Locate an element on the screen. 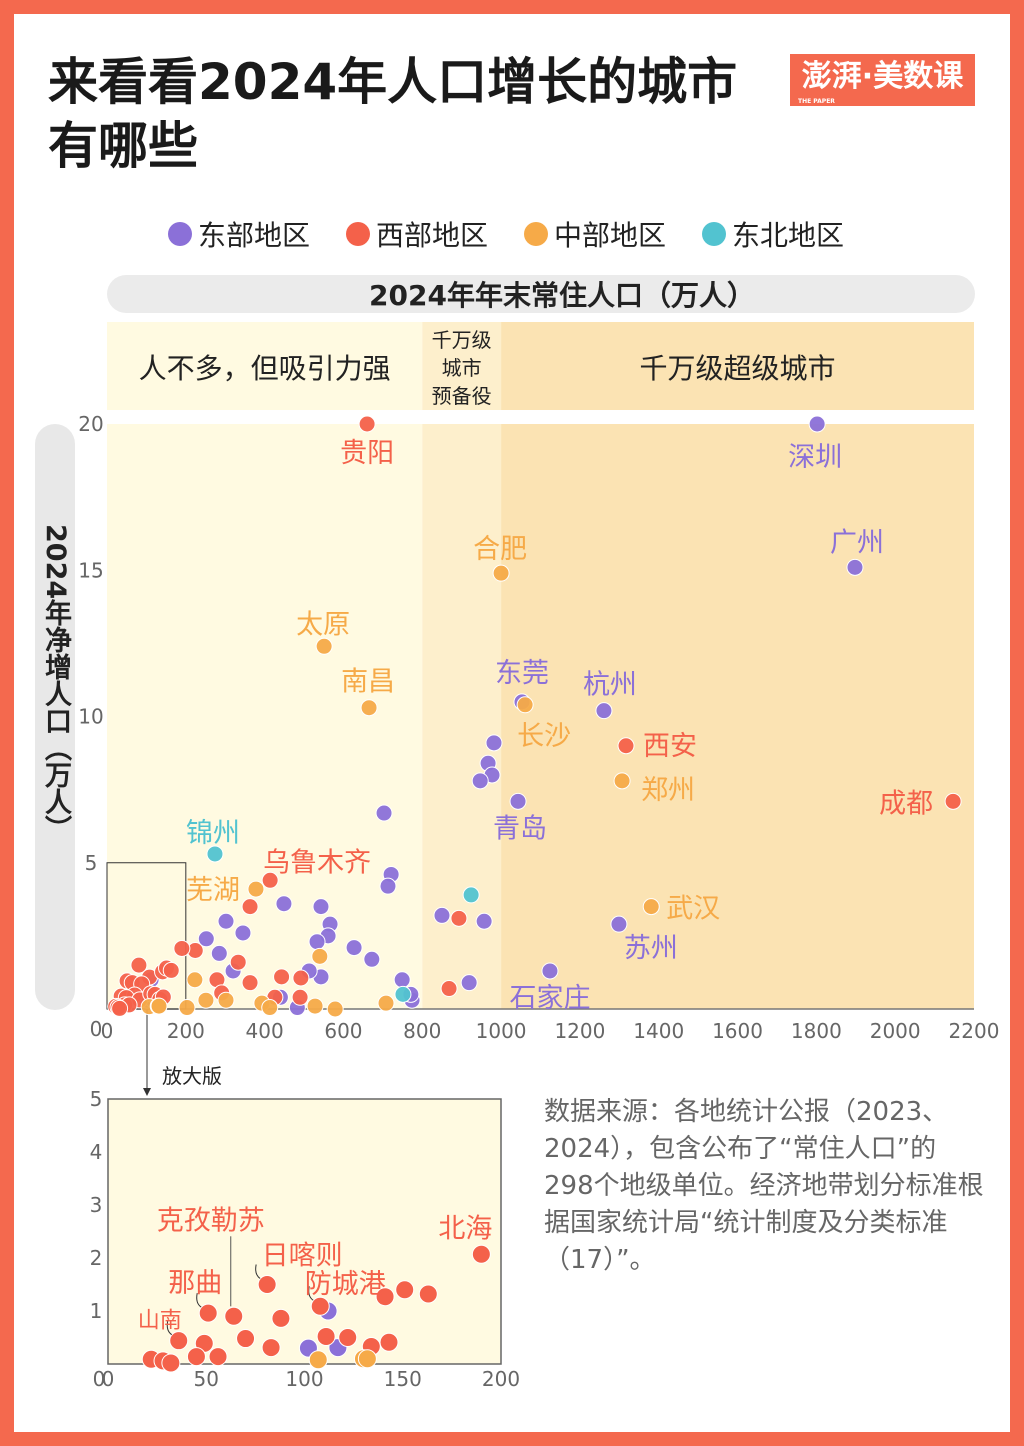 Image resolution: width=1024 pixels, height=1446 pixels. inset-x-tick-label: 150 is located at coordinates (403, 1379).